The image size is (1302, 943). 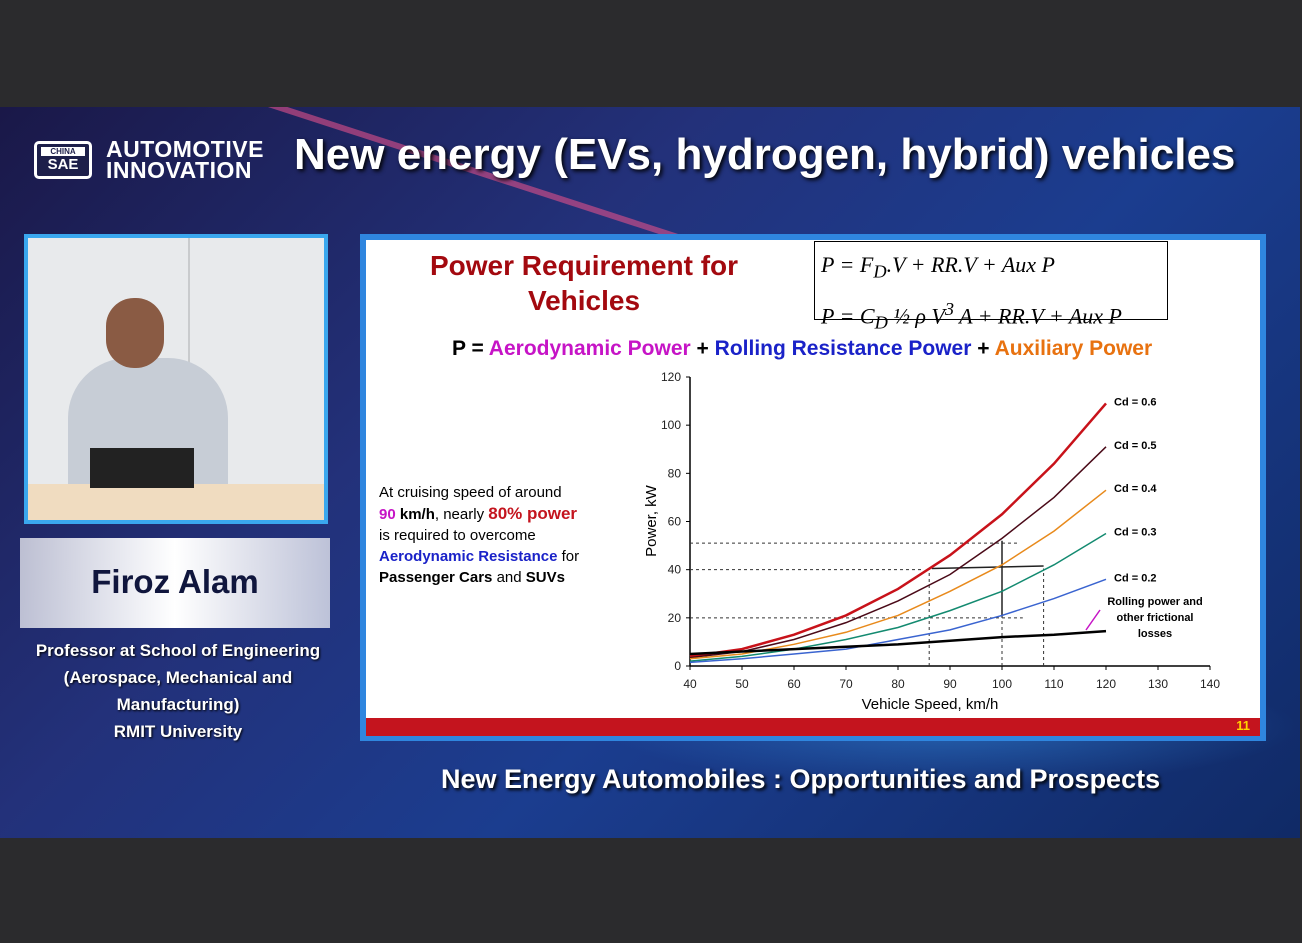 I want to click on annotation-text: losses, so click(x=1155, y=634).